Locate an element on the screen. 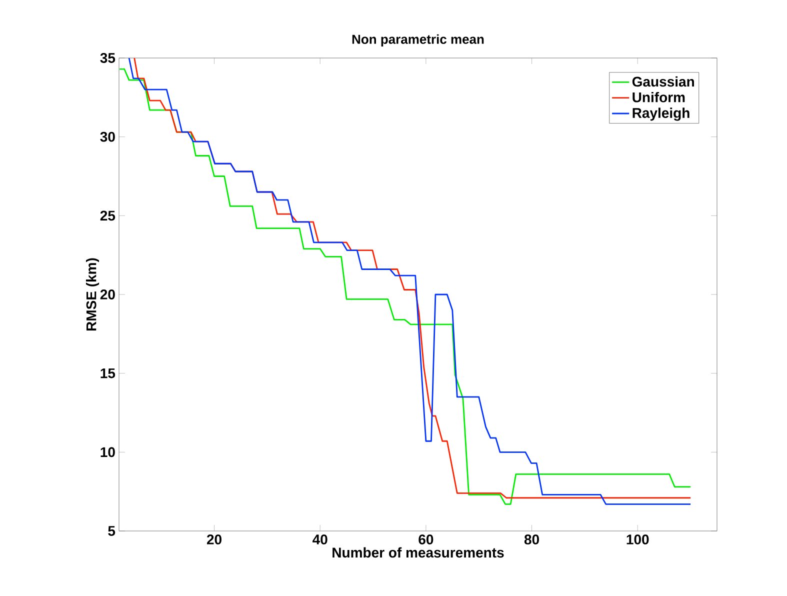 This screenshot has width=787, height=596. x-tick-label: 20 is located at coordinates (214, 539).